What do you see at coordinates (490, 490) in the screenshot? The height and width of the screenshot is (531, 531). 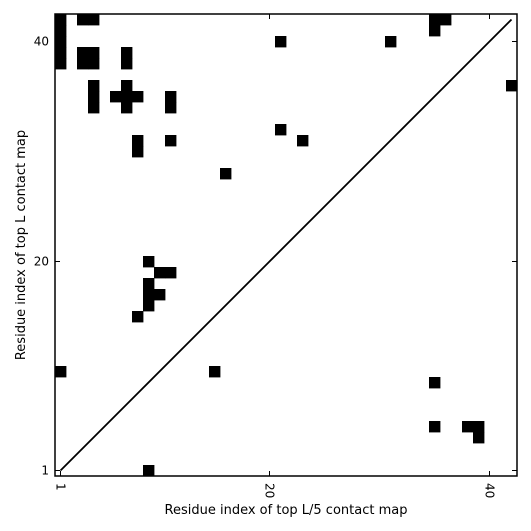 I see `x-tick-label: 40` at bounding box center [490, 490].